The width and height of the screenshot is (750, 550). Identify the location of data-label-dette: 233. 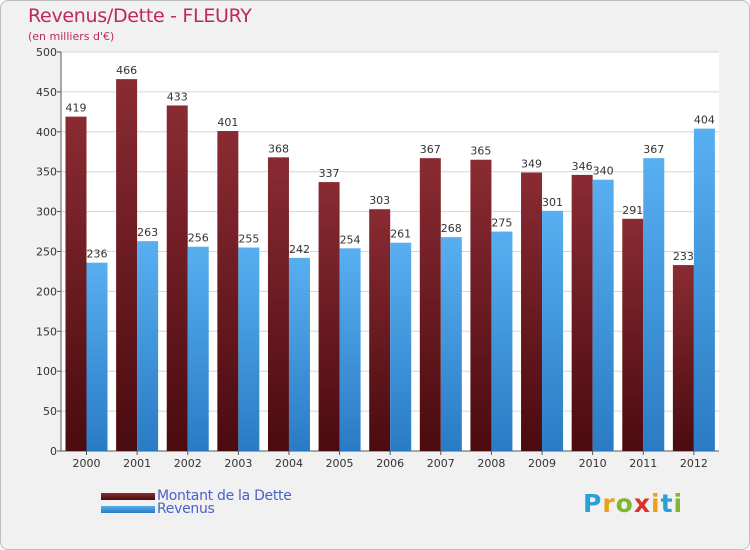
(683, 256).